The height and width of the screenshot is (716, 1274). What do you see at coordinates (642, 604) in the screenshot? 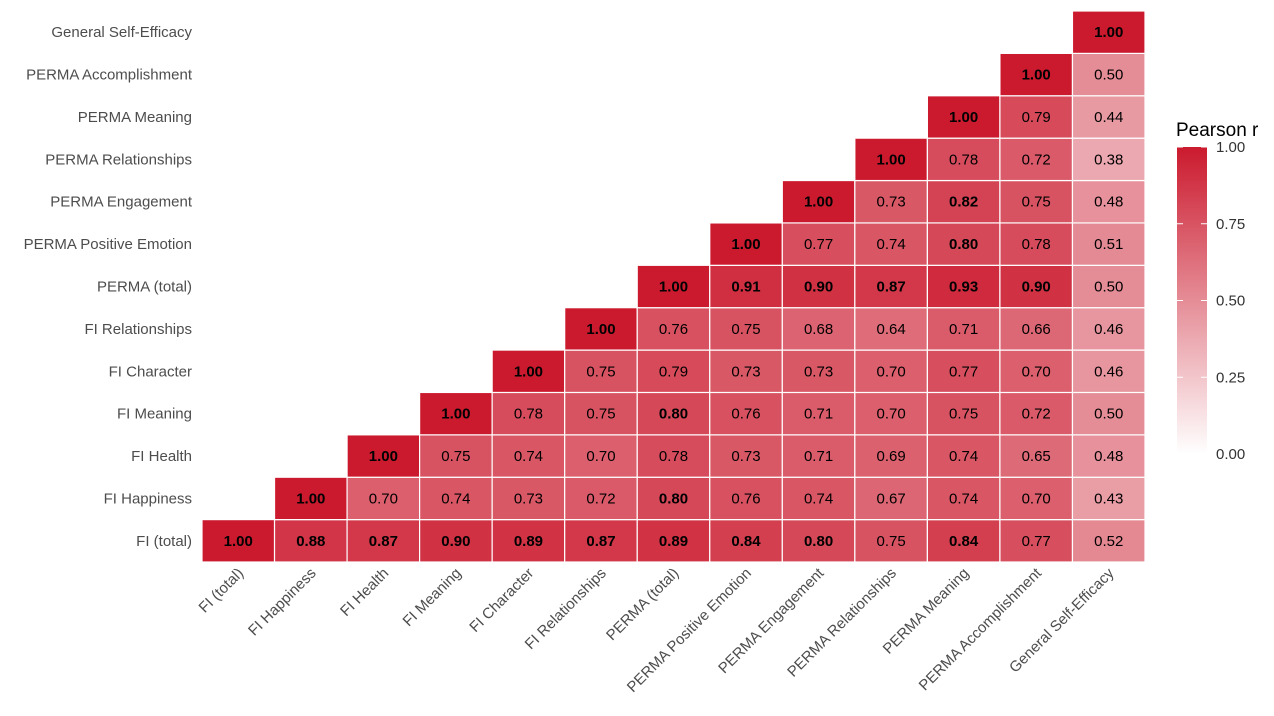
I see `x-tick-label: PERMA (total)` at bounding box center [642, 604].